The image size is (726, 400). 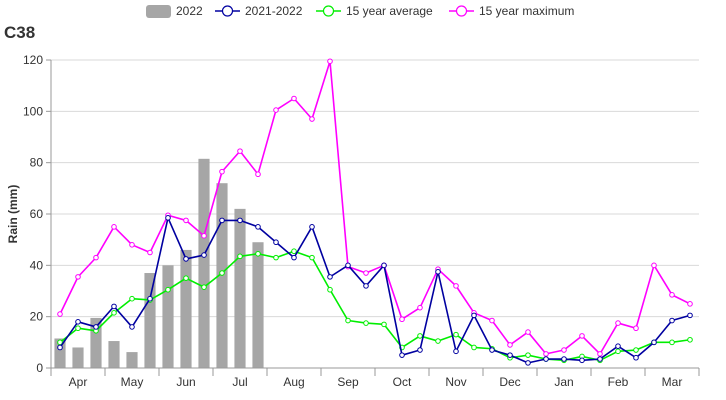 What do you see at coordinates (37, 265) in the screenshot?
I see `y-tick-label-40: 40` at bounding box center [37, 265].